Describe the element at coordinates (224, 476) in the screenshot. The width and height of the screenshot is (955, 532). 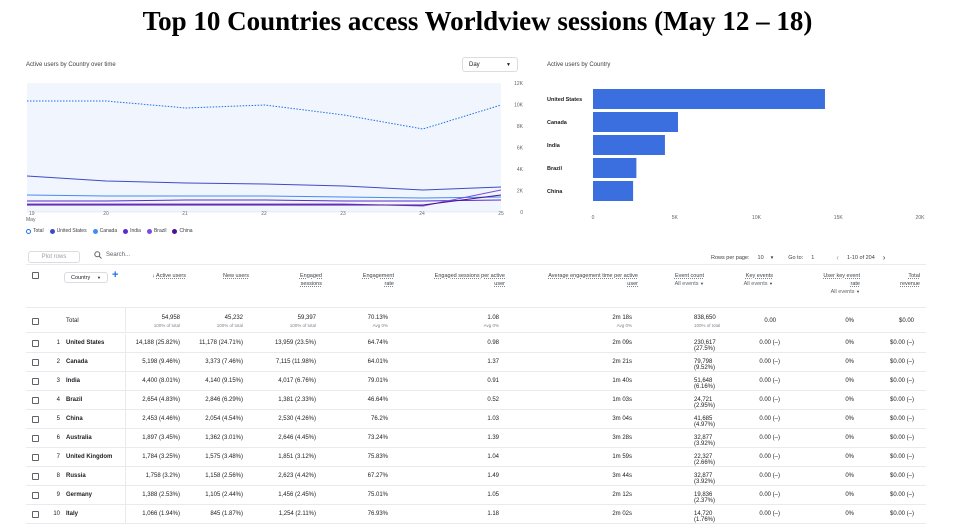
I see `cell-new: 1,158 (2.56%)` at that location.